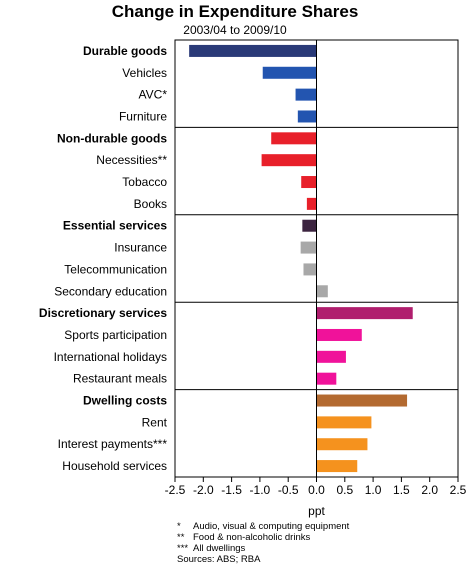 Image resolution: width=470 pixels, height=584 pixels. What do you see at coordinates (294, 138) in the screenshot?
I see `bar-non-durable-goods` at bounding box center [294, 138].